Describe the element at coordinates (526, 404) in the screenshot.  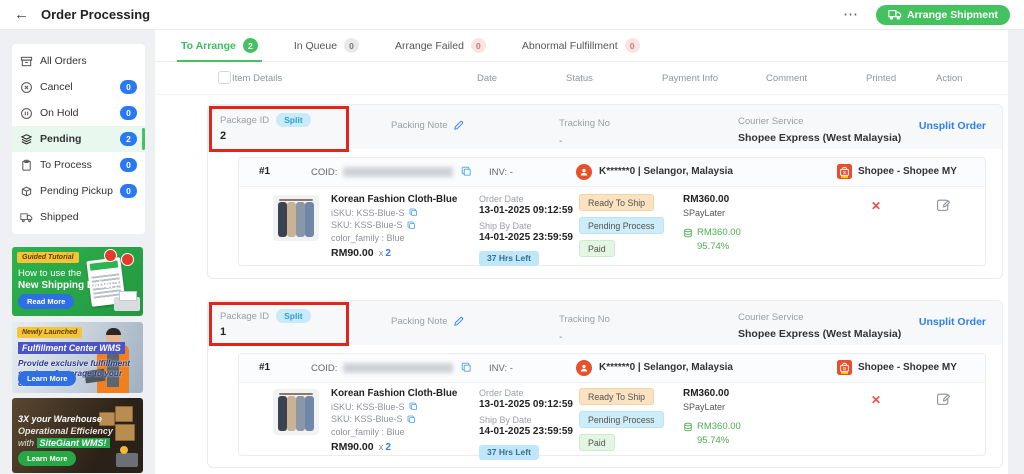
I see `order-date-value: 13-01-2025 09:12:59` at that location.